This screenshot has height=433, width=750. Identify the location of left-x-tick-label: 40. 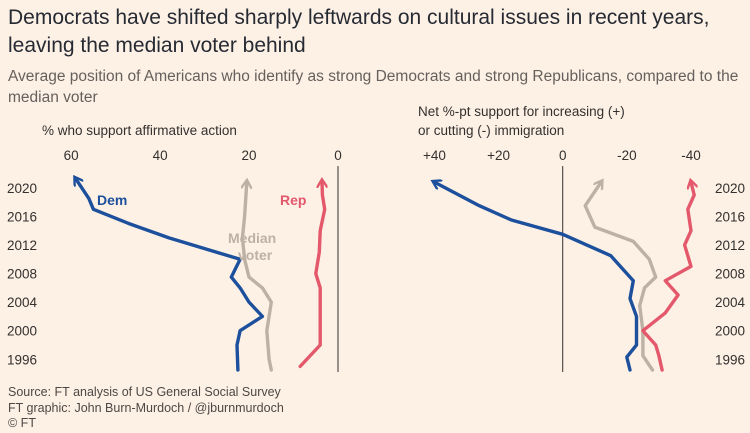
(160, 155).